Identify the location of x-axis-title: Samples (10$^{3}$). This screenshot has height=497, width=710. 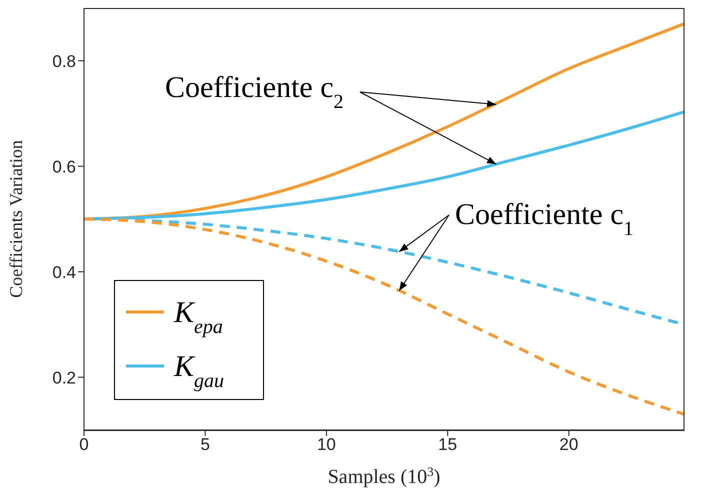
(384, 476).